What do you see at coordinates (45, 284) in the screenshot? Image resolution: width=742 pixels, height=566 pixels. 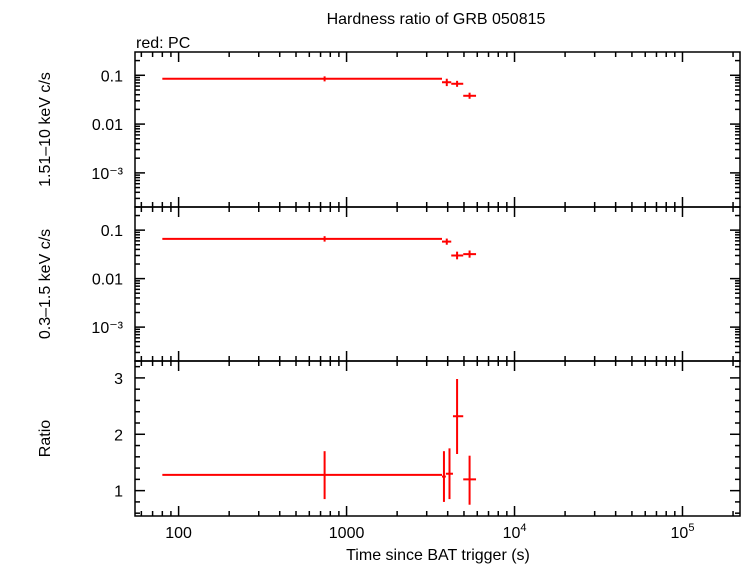 I see `y-axis-label: 0.3–1.5 keV c/s` at bounding box center [45, 284].